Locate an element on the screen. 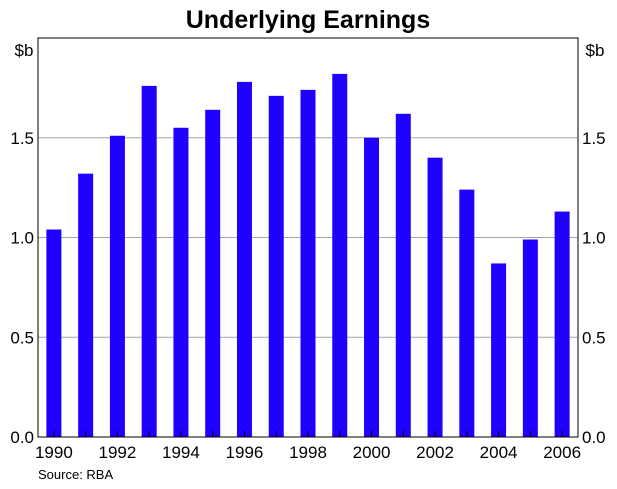  y-tick-label-right: 0.5 is located at coordinates (594, 337).